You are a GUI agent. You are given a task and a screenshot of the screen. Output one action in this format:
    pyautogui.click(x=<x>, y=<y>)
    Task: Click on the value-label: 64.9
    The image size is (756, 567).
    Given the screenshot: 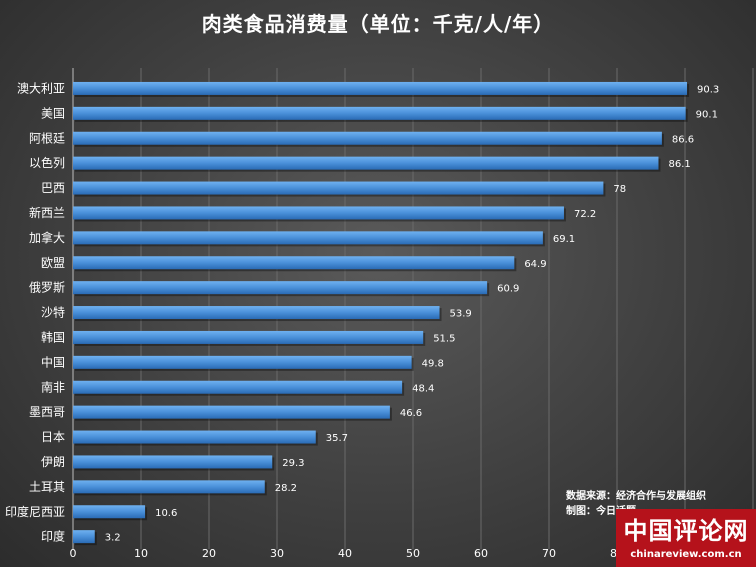 What is the action you would take?
    pyautogui.click(x=535, y=264)
    